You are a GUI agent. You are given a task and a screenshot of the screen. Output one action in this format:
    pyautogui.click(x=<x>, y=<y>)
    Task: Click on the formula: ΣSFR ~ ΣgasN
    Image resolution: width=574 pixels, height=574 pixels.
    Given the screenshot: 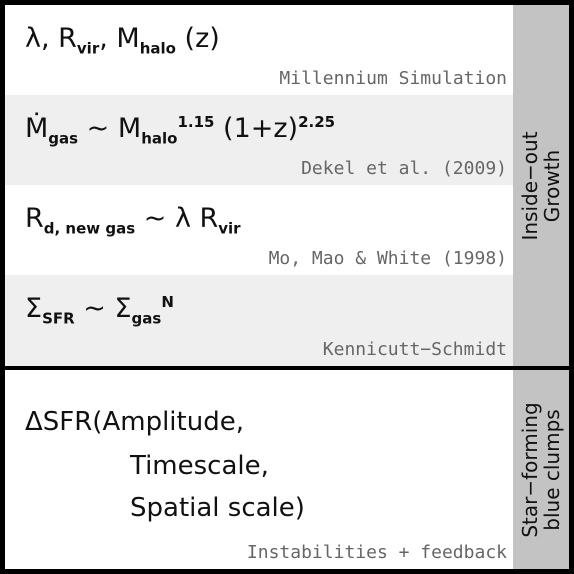 What is the action you would take?
    pyautogui.click(x=99, y=310)
    